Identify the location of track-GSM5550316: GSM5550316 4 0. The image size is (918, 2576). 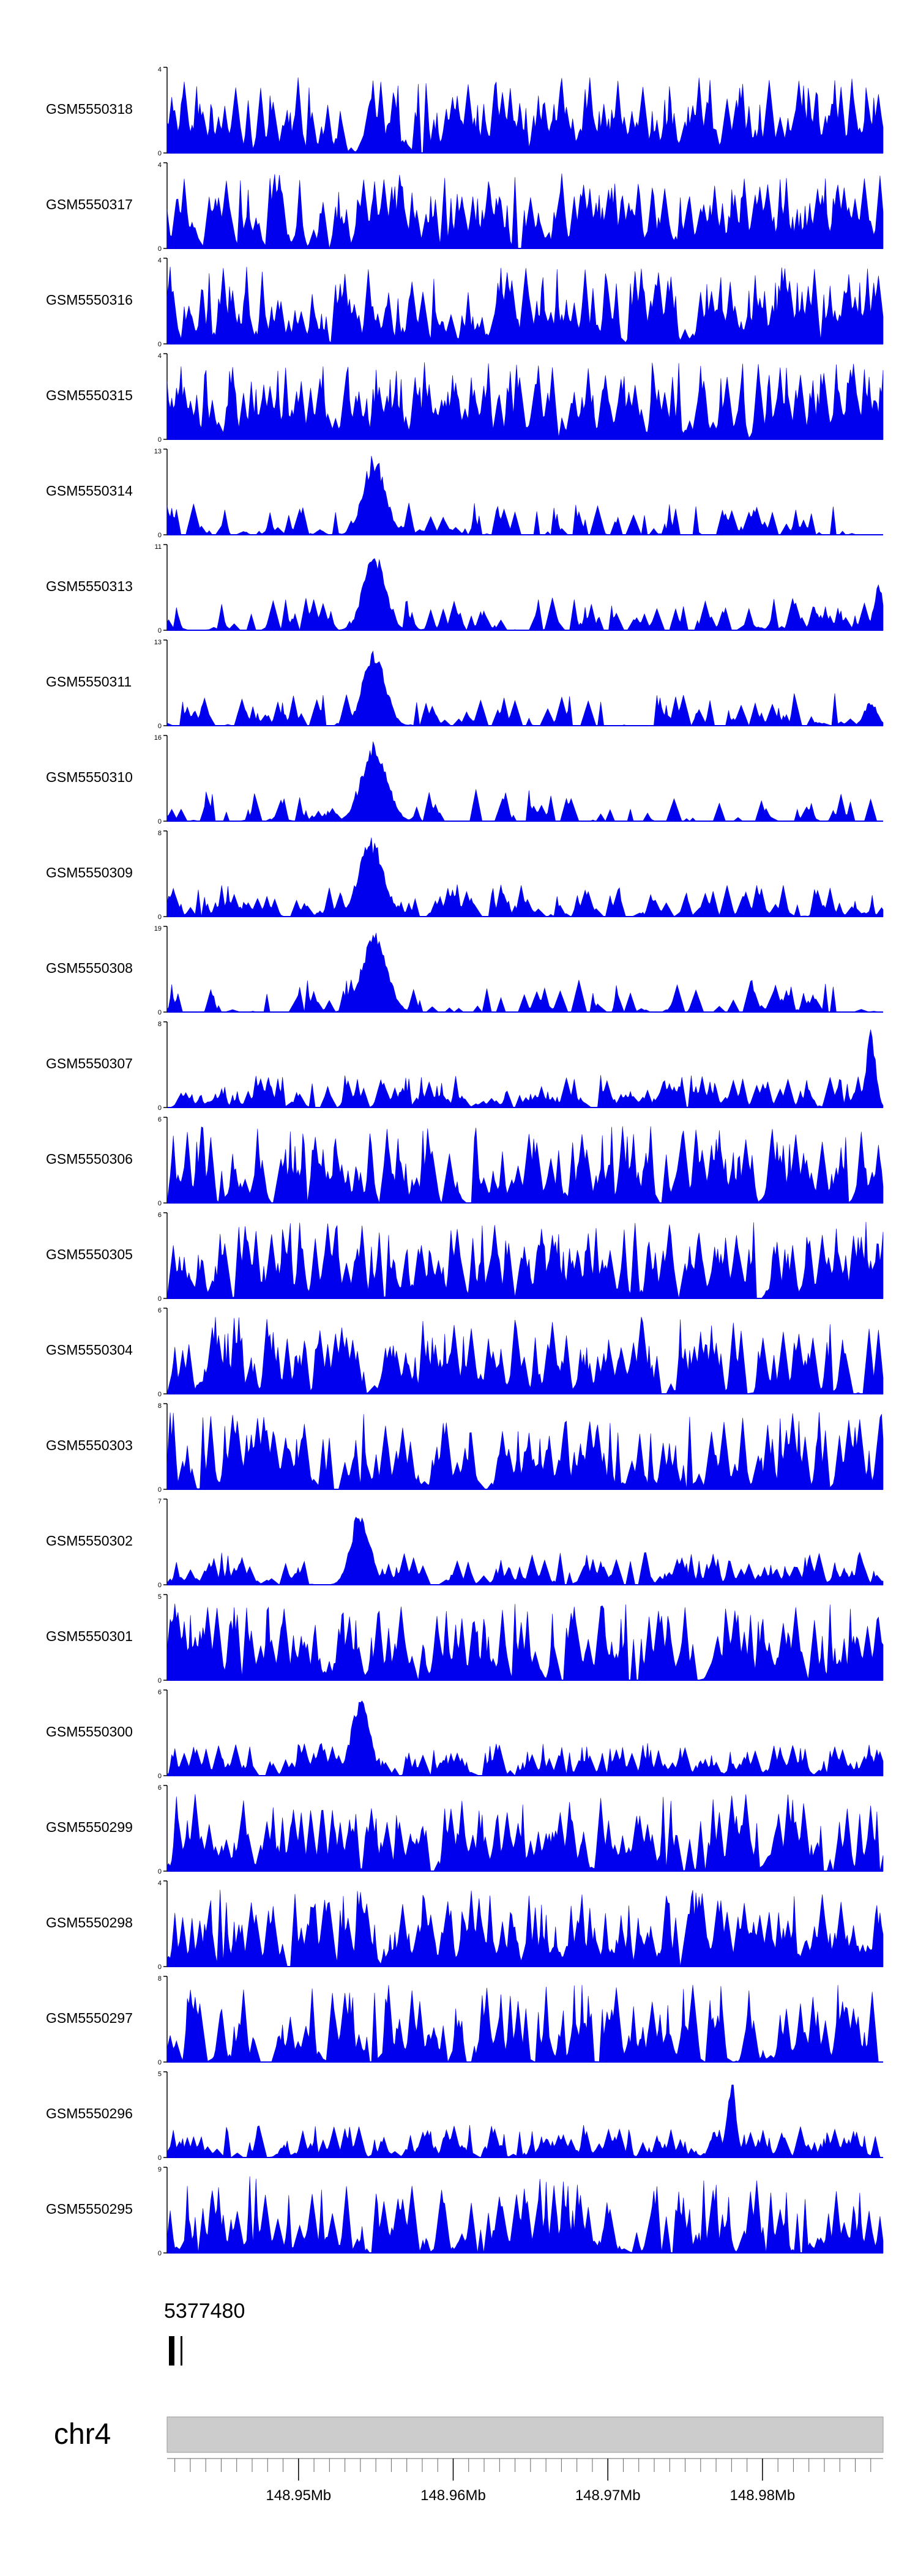
(465, 302).